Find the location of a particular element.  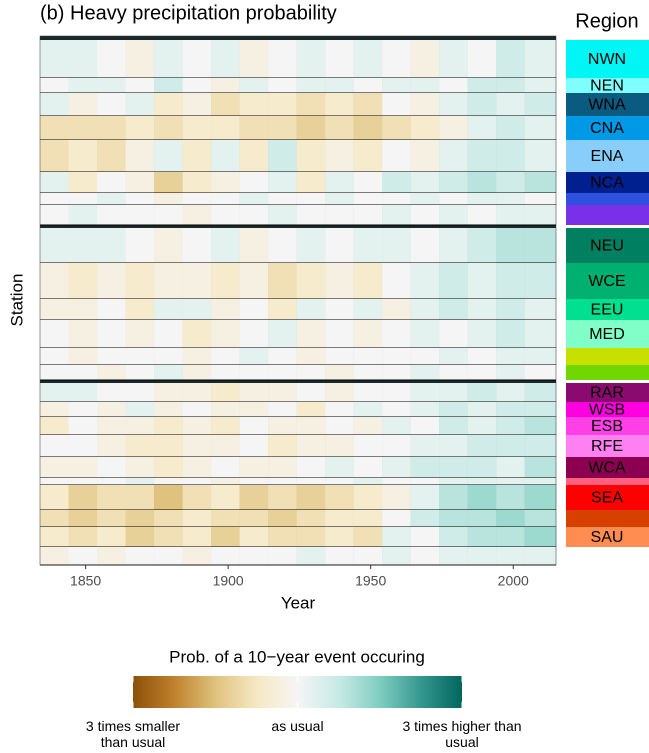

colorbar-tick-label: 3 times smaller than usual is located at coordinates (133, 734).